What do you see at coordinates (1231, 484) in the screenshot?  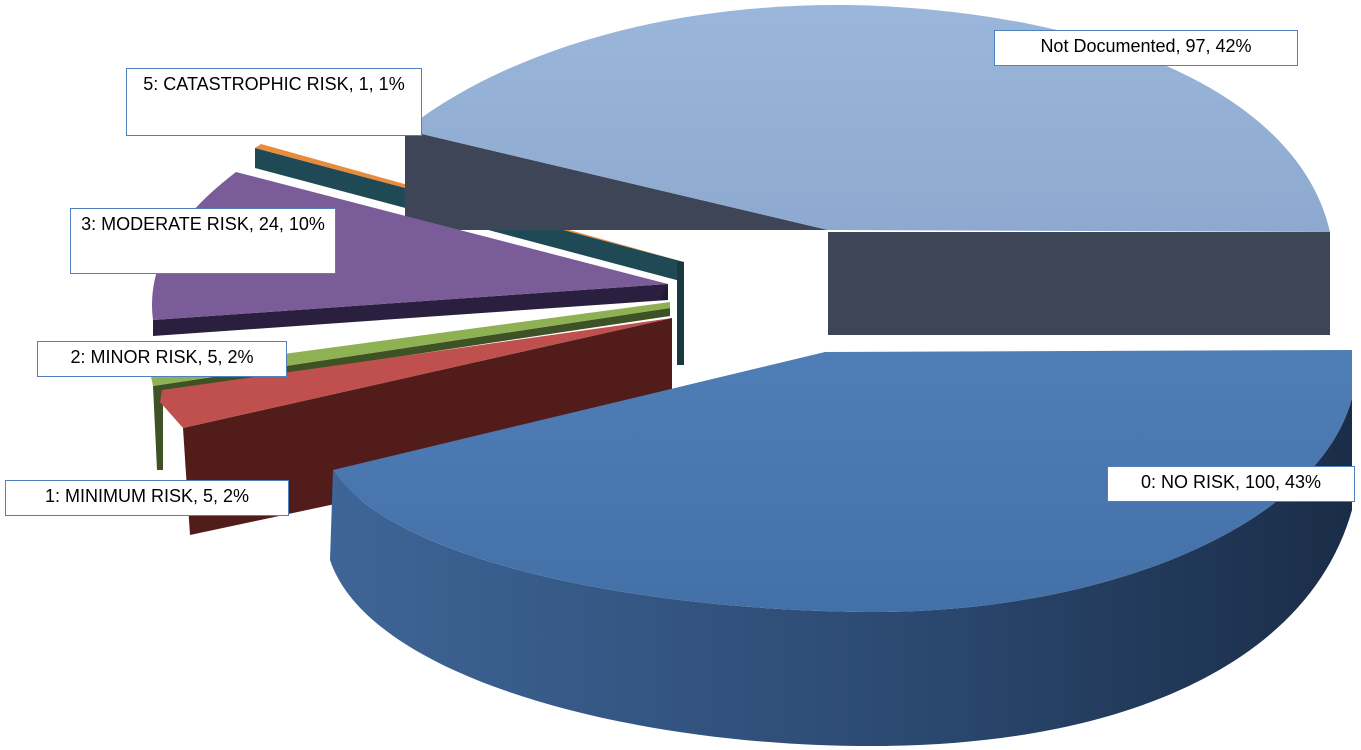 I see `data-label-no-risk: 0: NO RISK, 100, 43%` at bounding box center [1231, 484].